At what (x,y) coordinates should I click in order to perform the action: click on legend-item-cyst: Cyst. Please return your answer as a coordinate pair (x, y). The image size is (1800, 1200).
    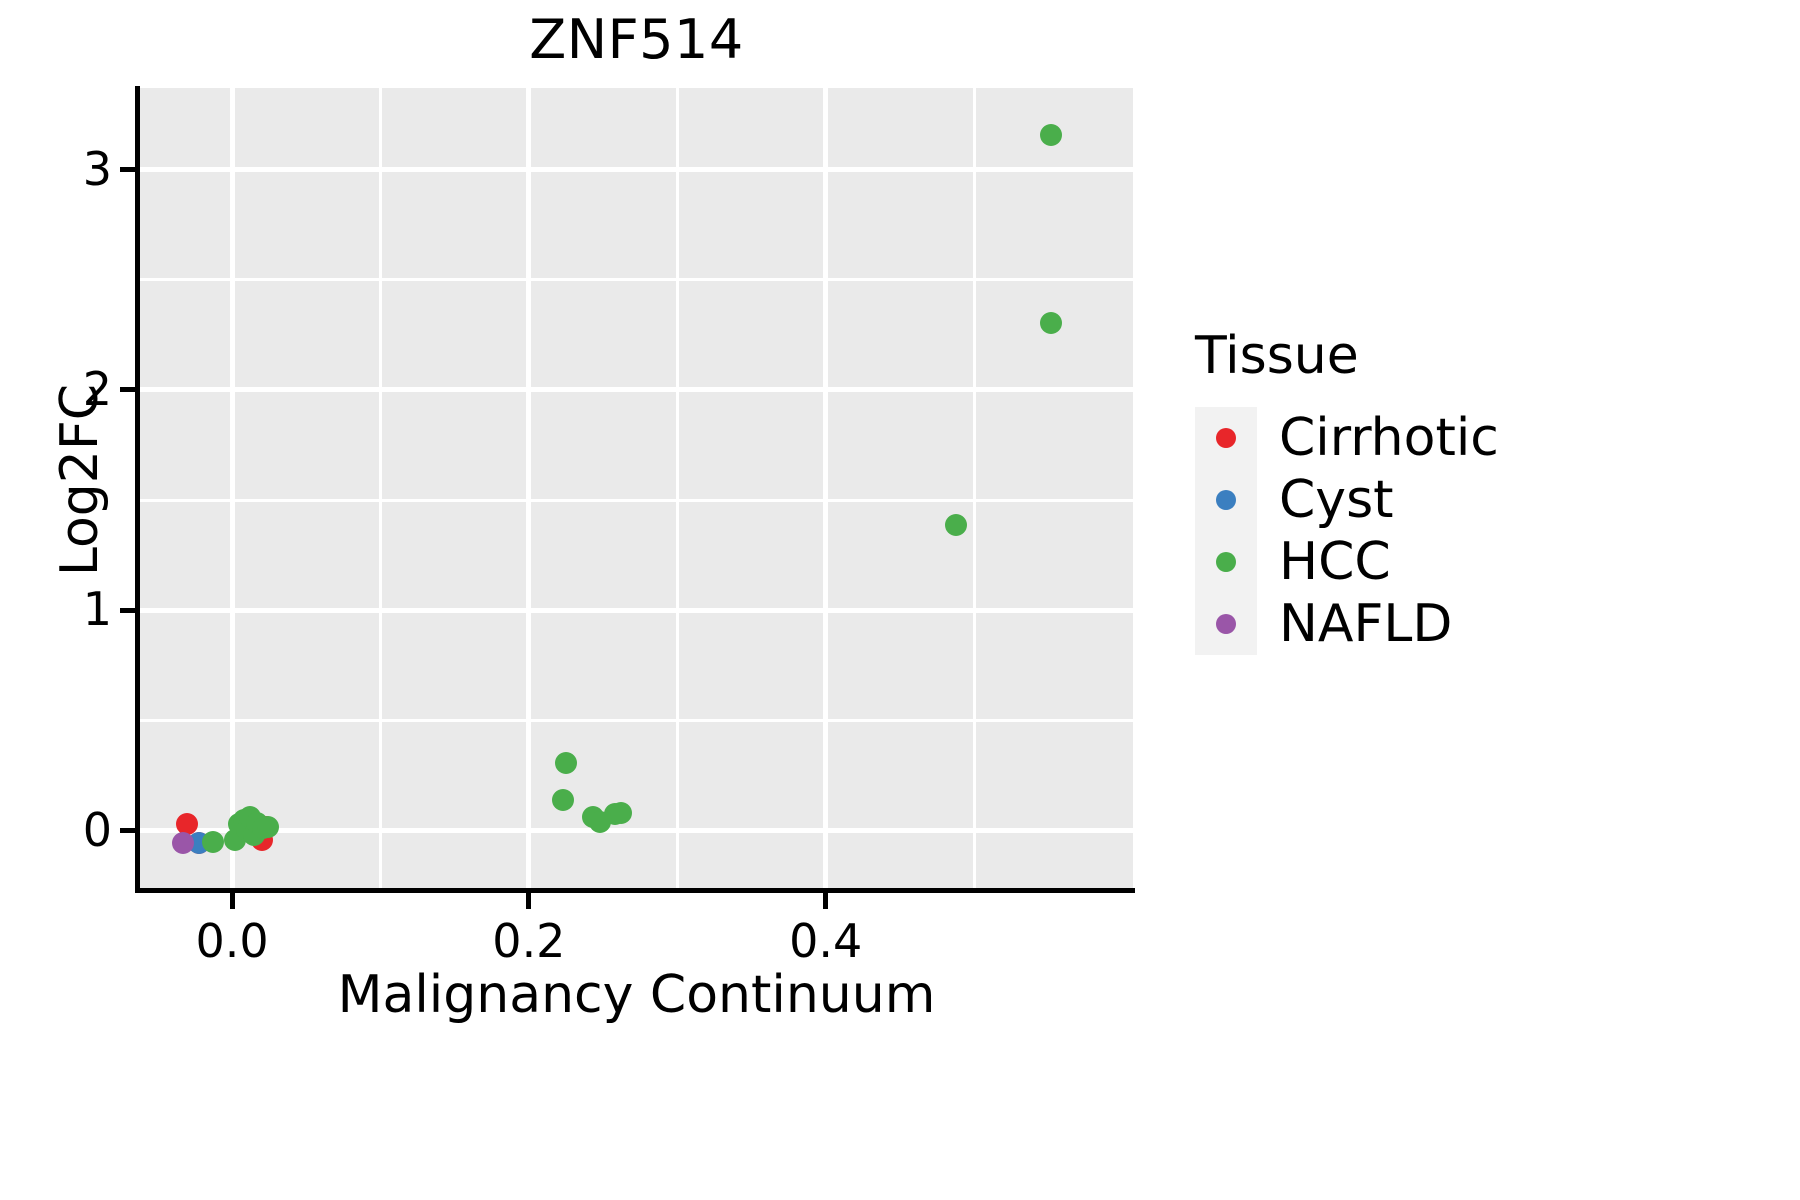
    Looking at the image, I should click on (1465, 500).